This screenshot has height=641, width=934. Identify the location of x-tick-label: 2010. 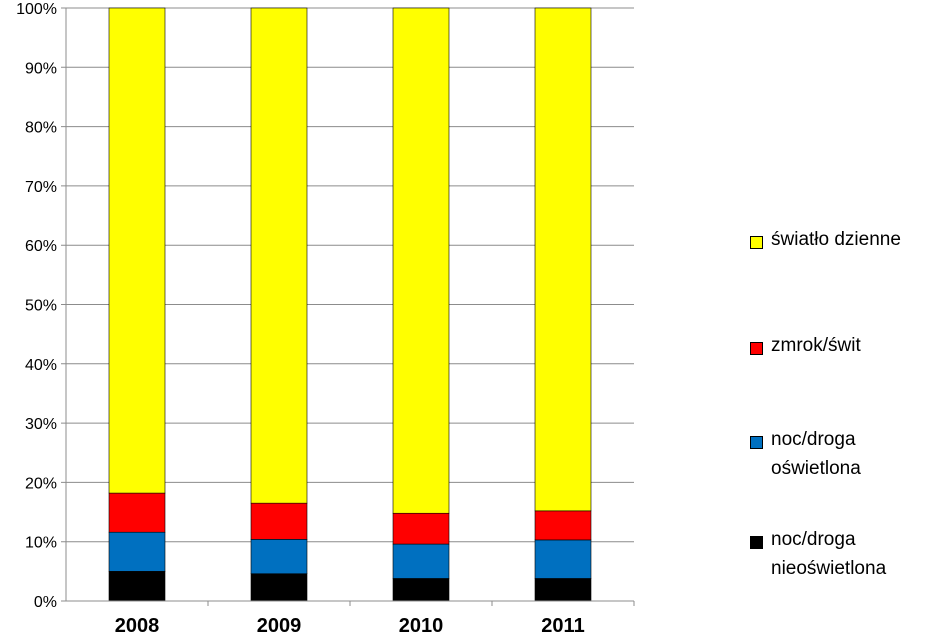
(421, 626).